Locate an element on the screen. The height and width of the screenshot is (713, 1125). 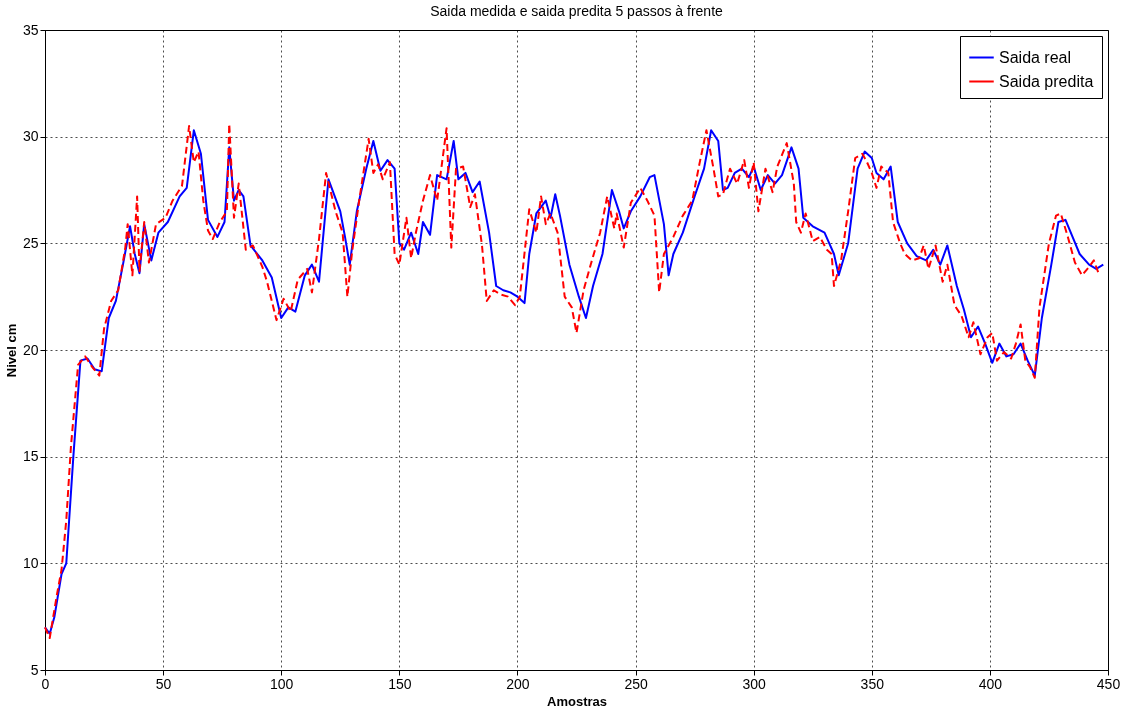
x-tick-label: 50 is located at coordinates (163, 683).